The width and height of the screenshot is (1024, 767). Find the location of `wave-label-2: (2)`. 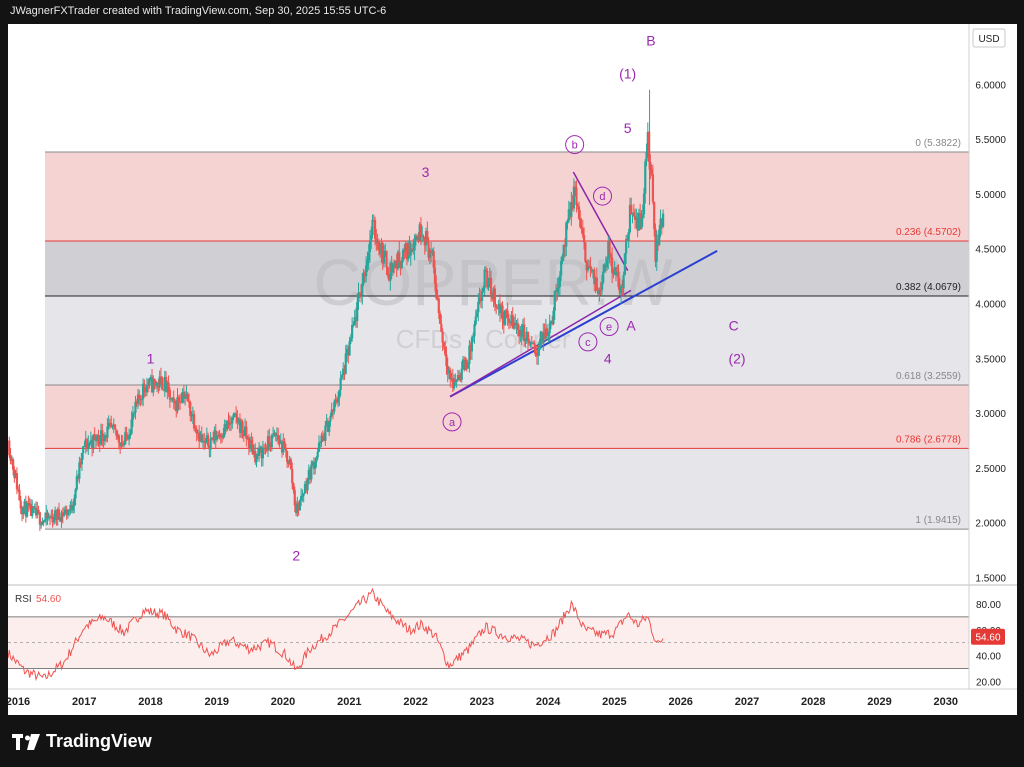

wave-label-2: (2) is located at coordinates (736, 358).